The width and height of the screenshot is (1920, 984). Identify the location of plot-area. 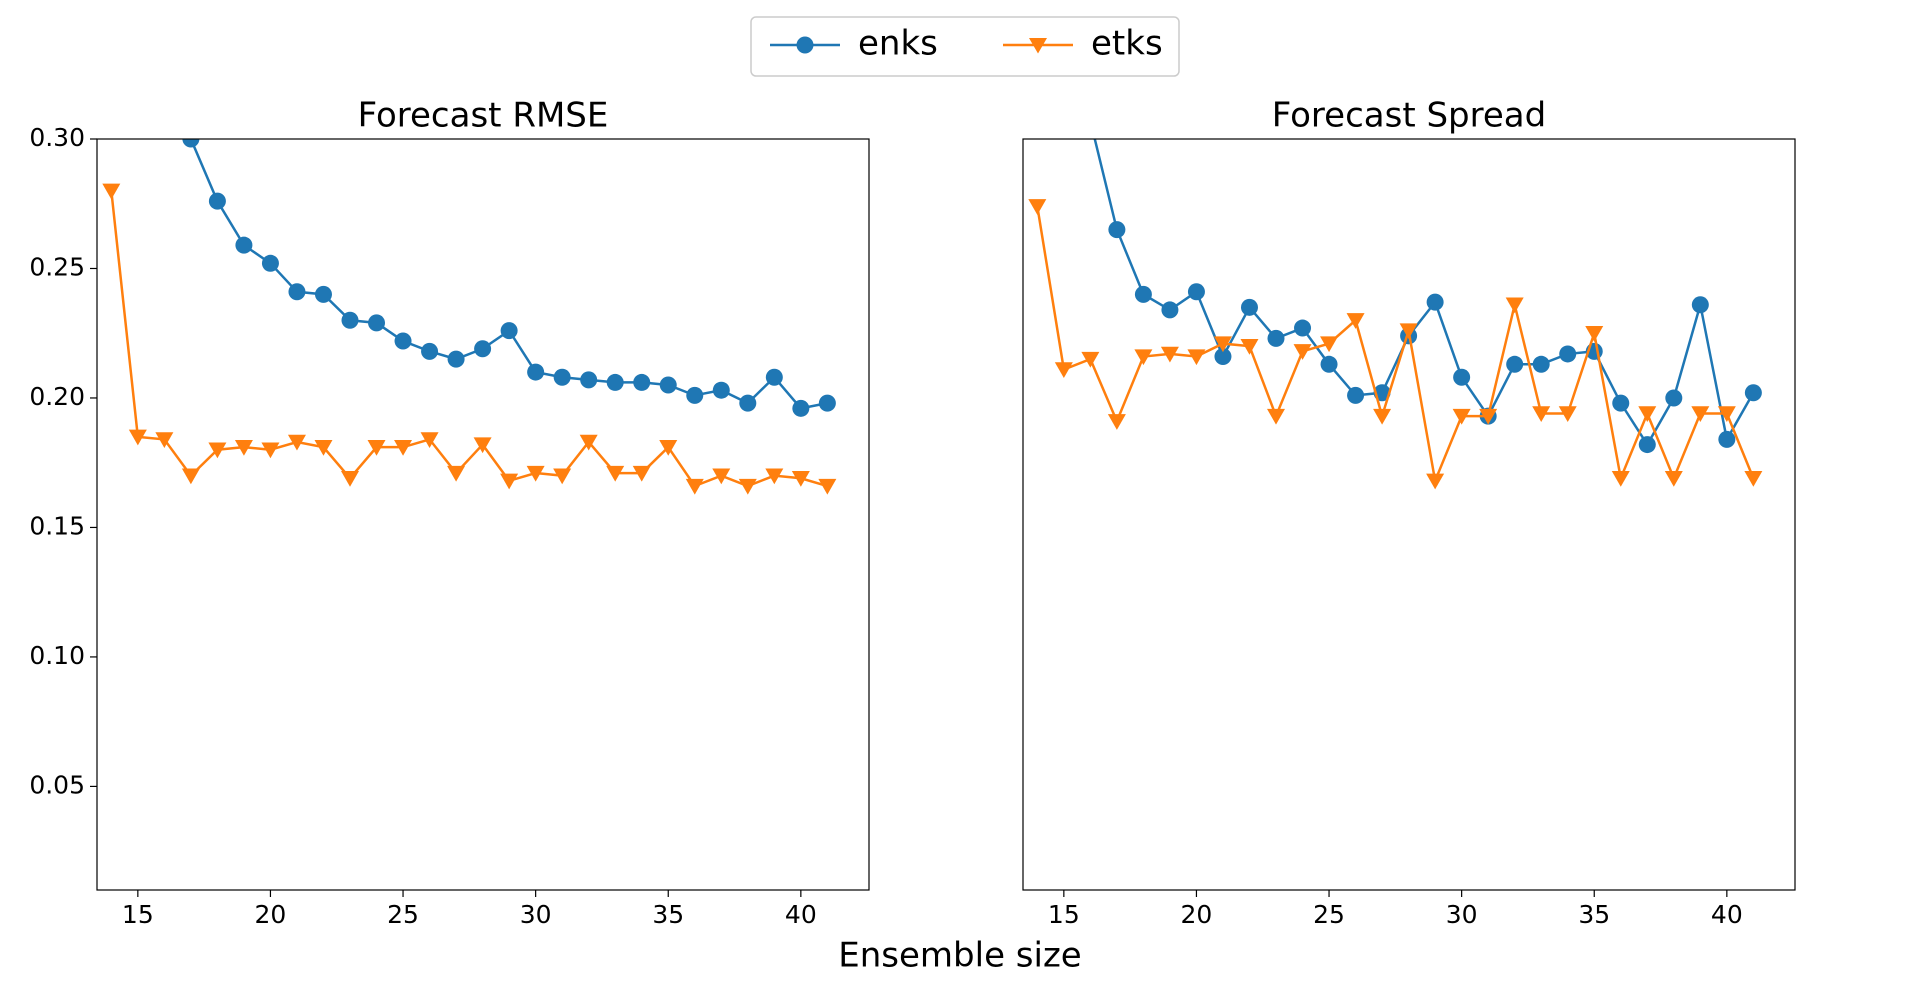
(1395, 301).